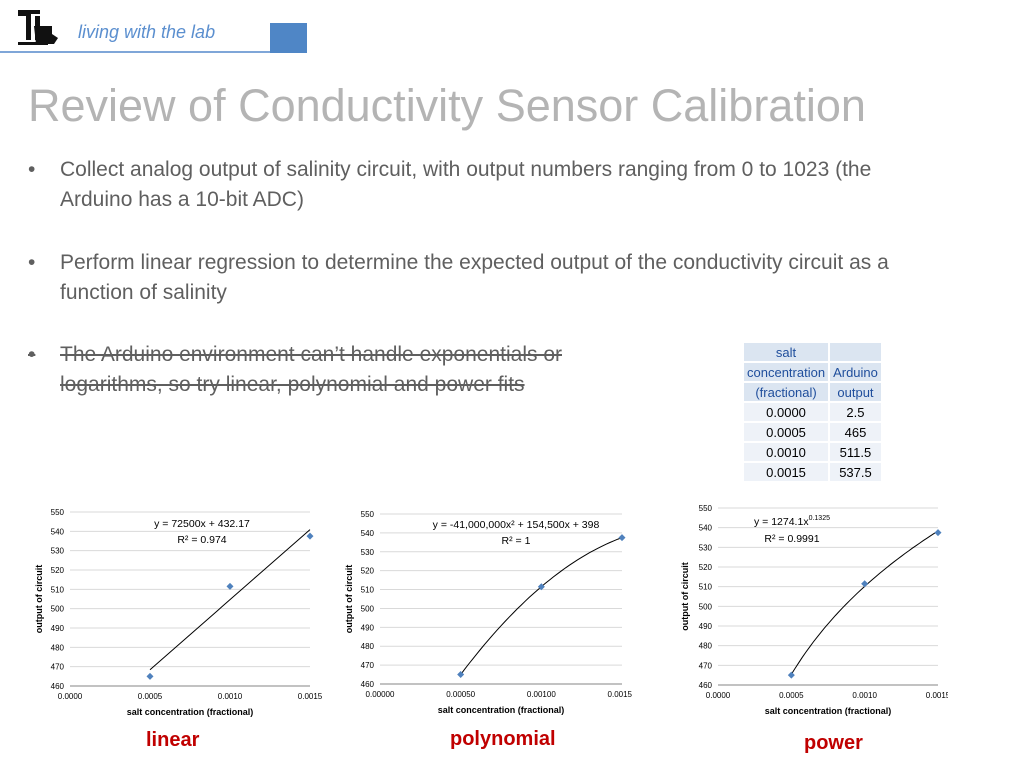 The width and height of the screenshot is (1024, 768). Describe the element at coordinates (202, 524) in the screenshot. I see `trendline-equation: y = 72500x + 432.17` at that location.